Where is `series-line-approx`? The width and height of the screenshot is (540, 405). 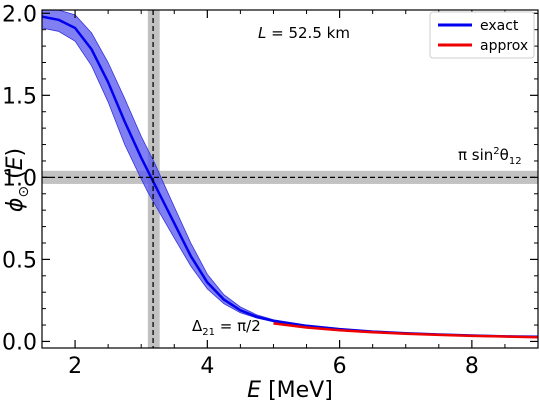 series-line-approx is located at coordinates (406, 330).